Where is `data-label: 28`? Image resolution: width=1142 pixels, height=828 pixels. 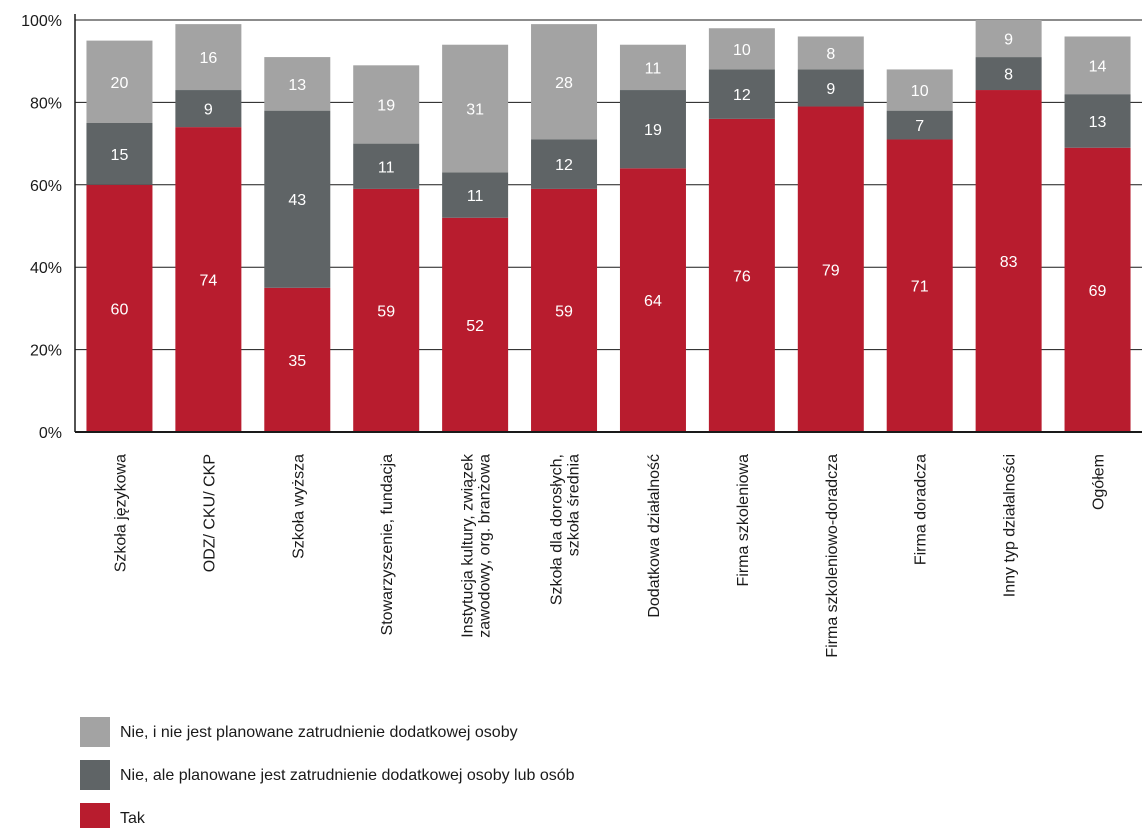
data-label: 28 is located at coordinates (564, 83).